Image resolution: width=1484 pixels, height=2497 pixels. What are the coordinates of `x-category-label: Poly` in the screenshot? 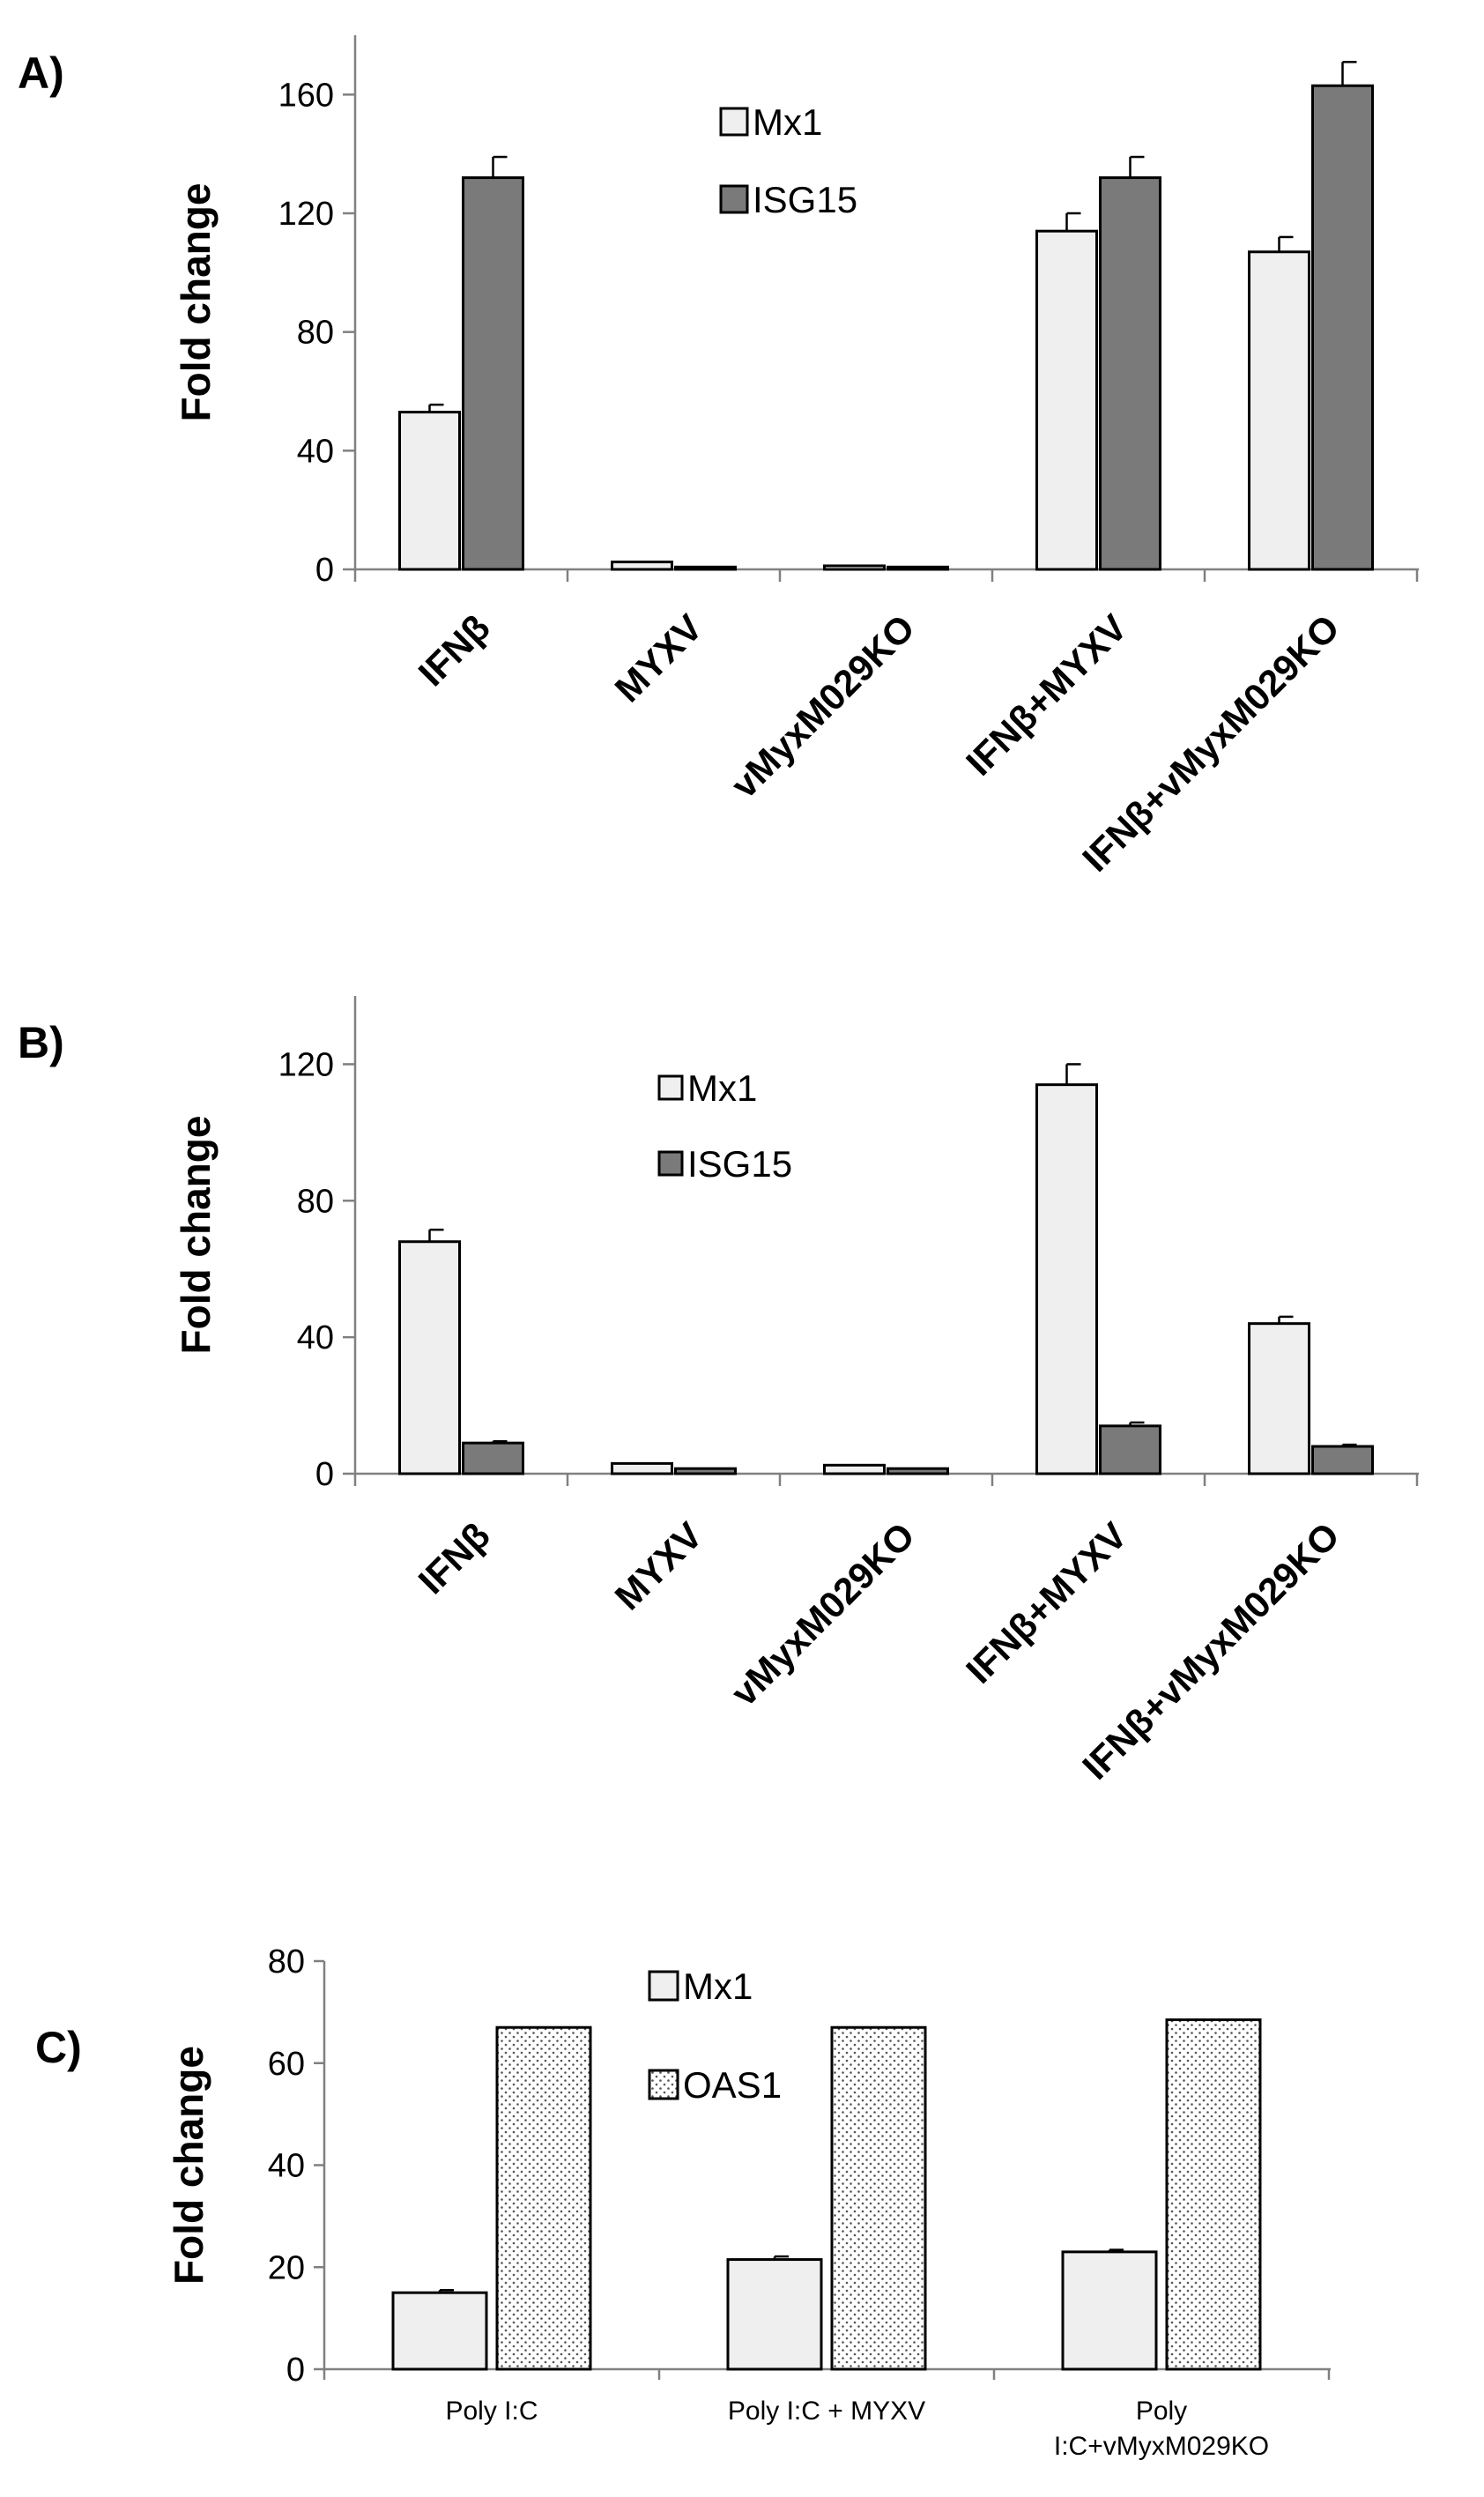 It's located at (1161, 2411).